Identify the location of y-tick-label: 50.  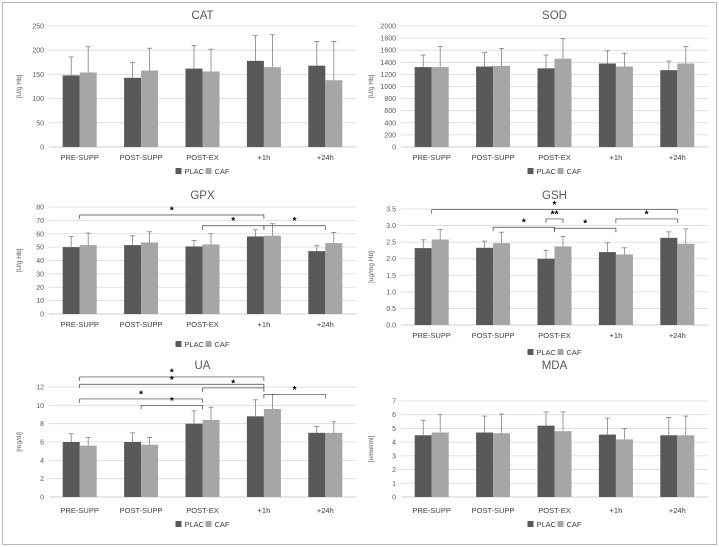
(40, 123).